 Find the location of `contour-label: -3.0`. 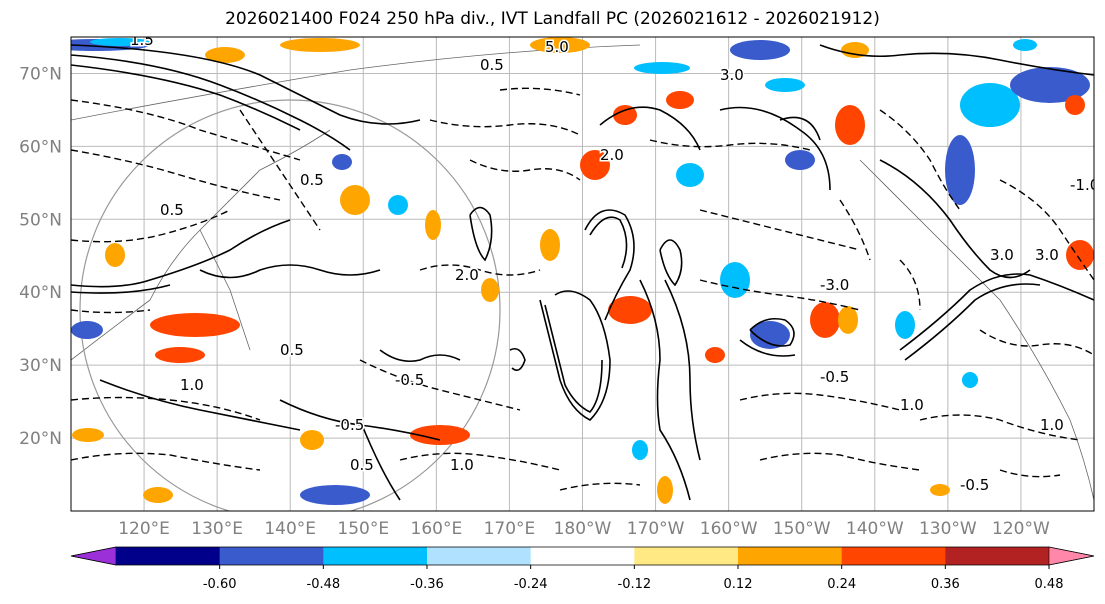

contour-label: -3.0 is located at coordinates (834, 285).